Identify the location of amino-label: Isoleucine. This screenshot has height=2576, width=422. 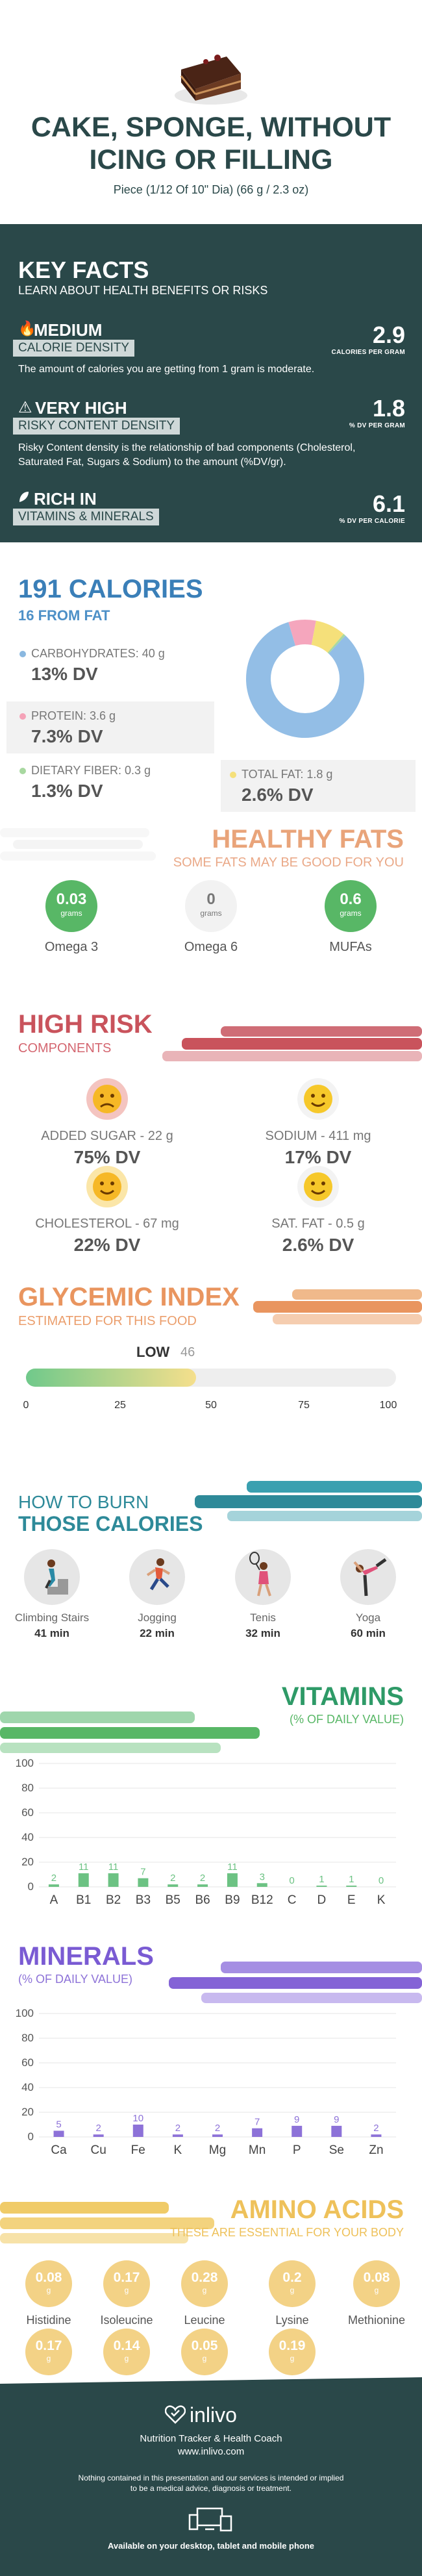
(126, 2320).